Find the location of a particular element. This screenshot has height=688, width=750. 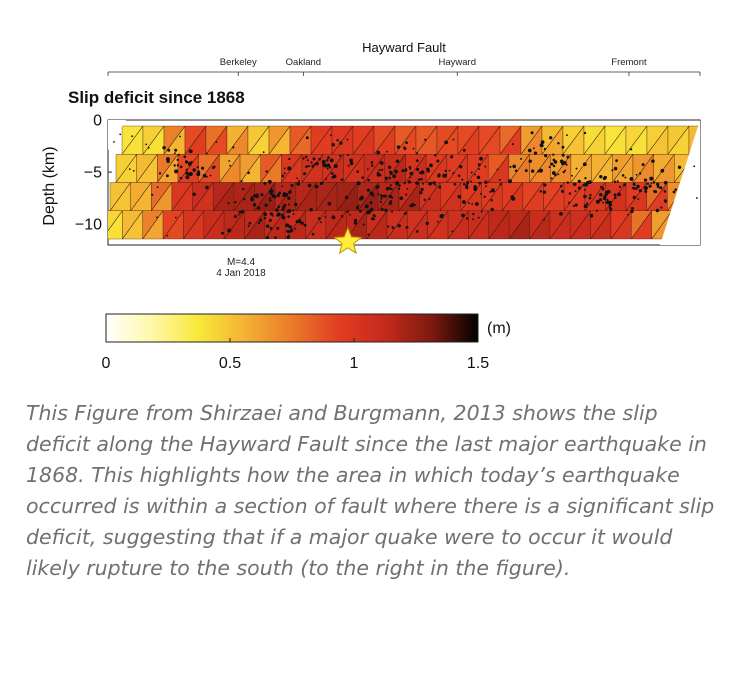

colorbar-tick-label: 0 is located at coordinates (106, 363).